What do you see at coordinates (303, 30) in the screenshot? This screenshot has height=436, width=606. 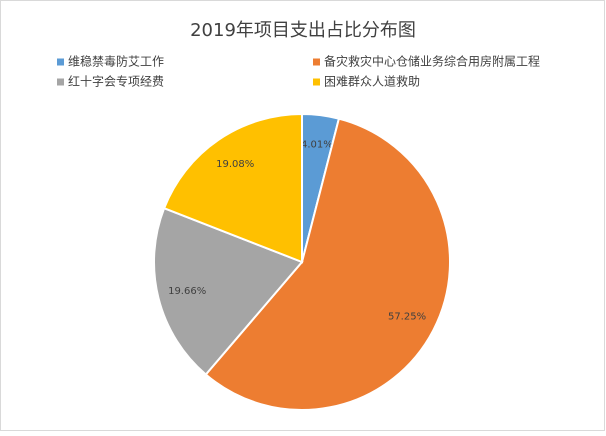 I see `chart-title: 2019年项目支出占比分布图` at bounding box center [303, 30].